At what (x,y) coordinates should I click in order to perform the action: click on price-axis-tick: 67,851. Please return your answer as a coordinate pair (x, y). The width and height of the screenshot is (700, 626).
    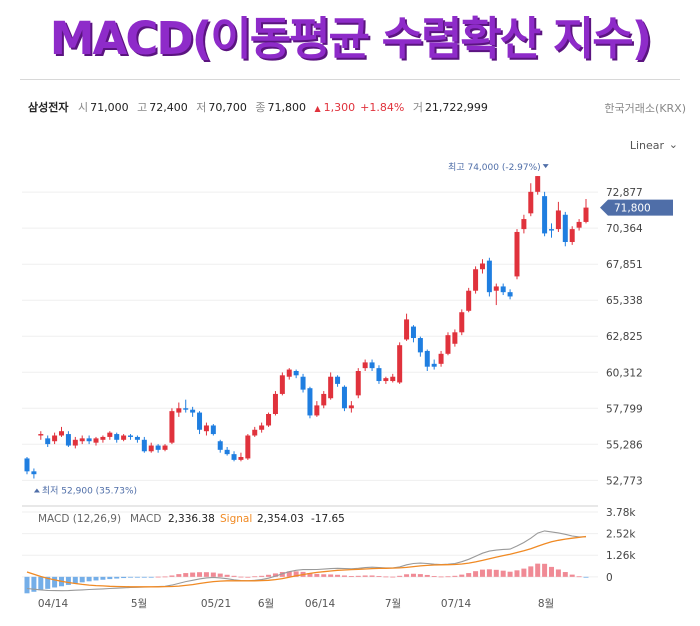
    Looking at the image, I should click on (624, 265).